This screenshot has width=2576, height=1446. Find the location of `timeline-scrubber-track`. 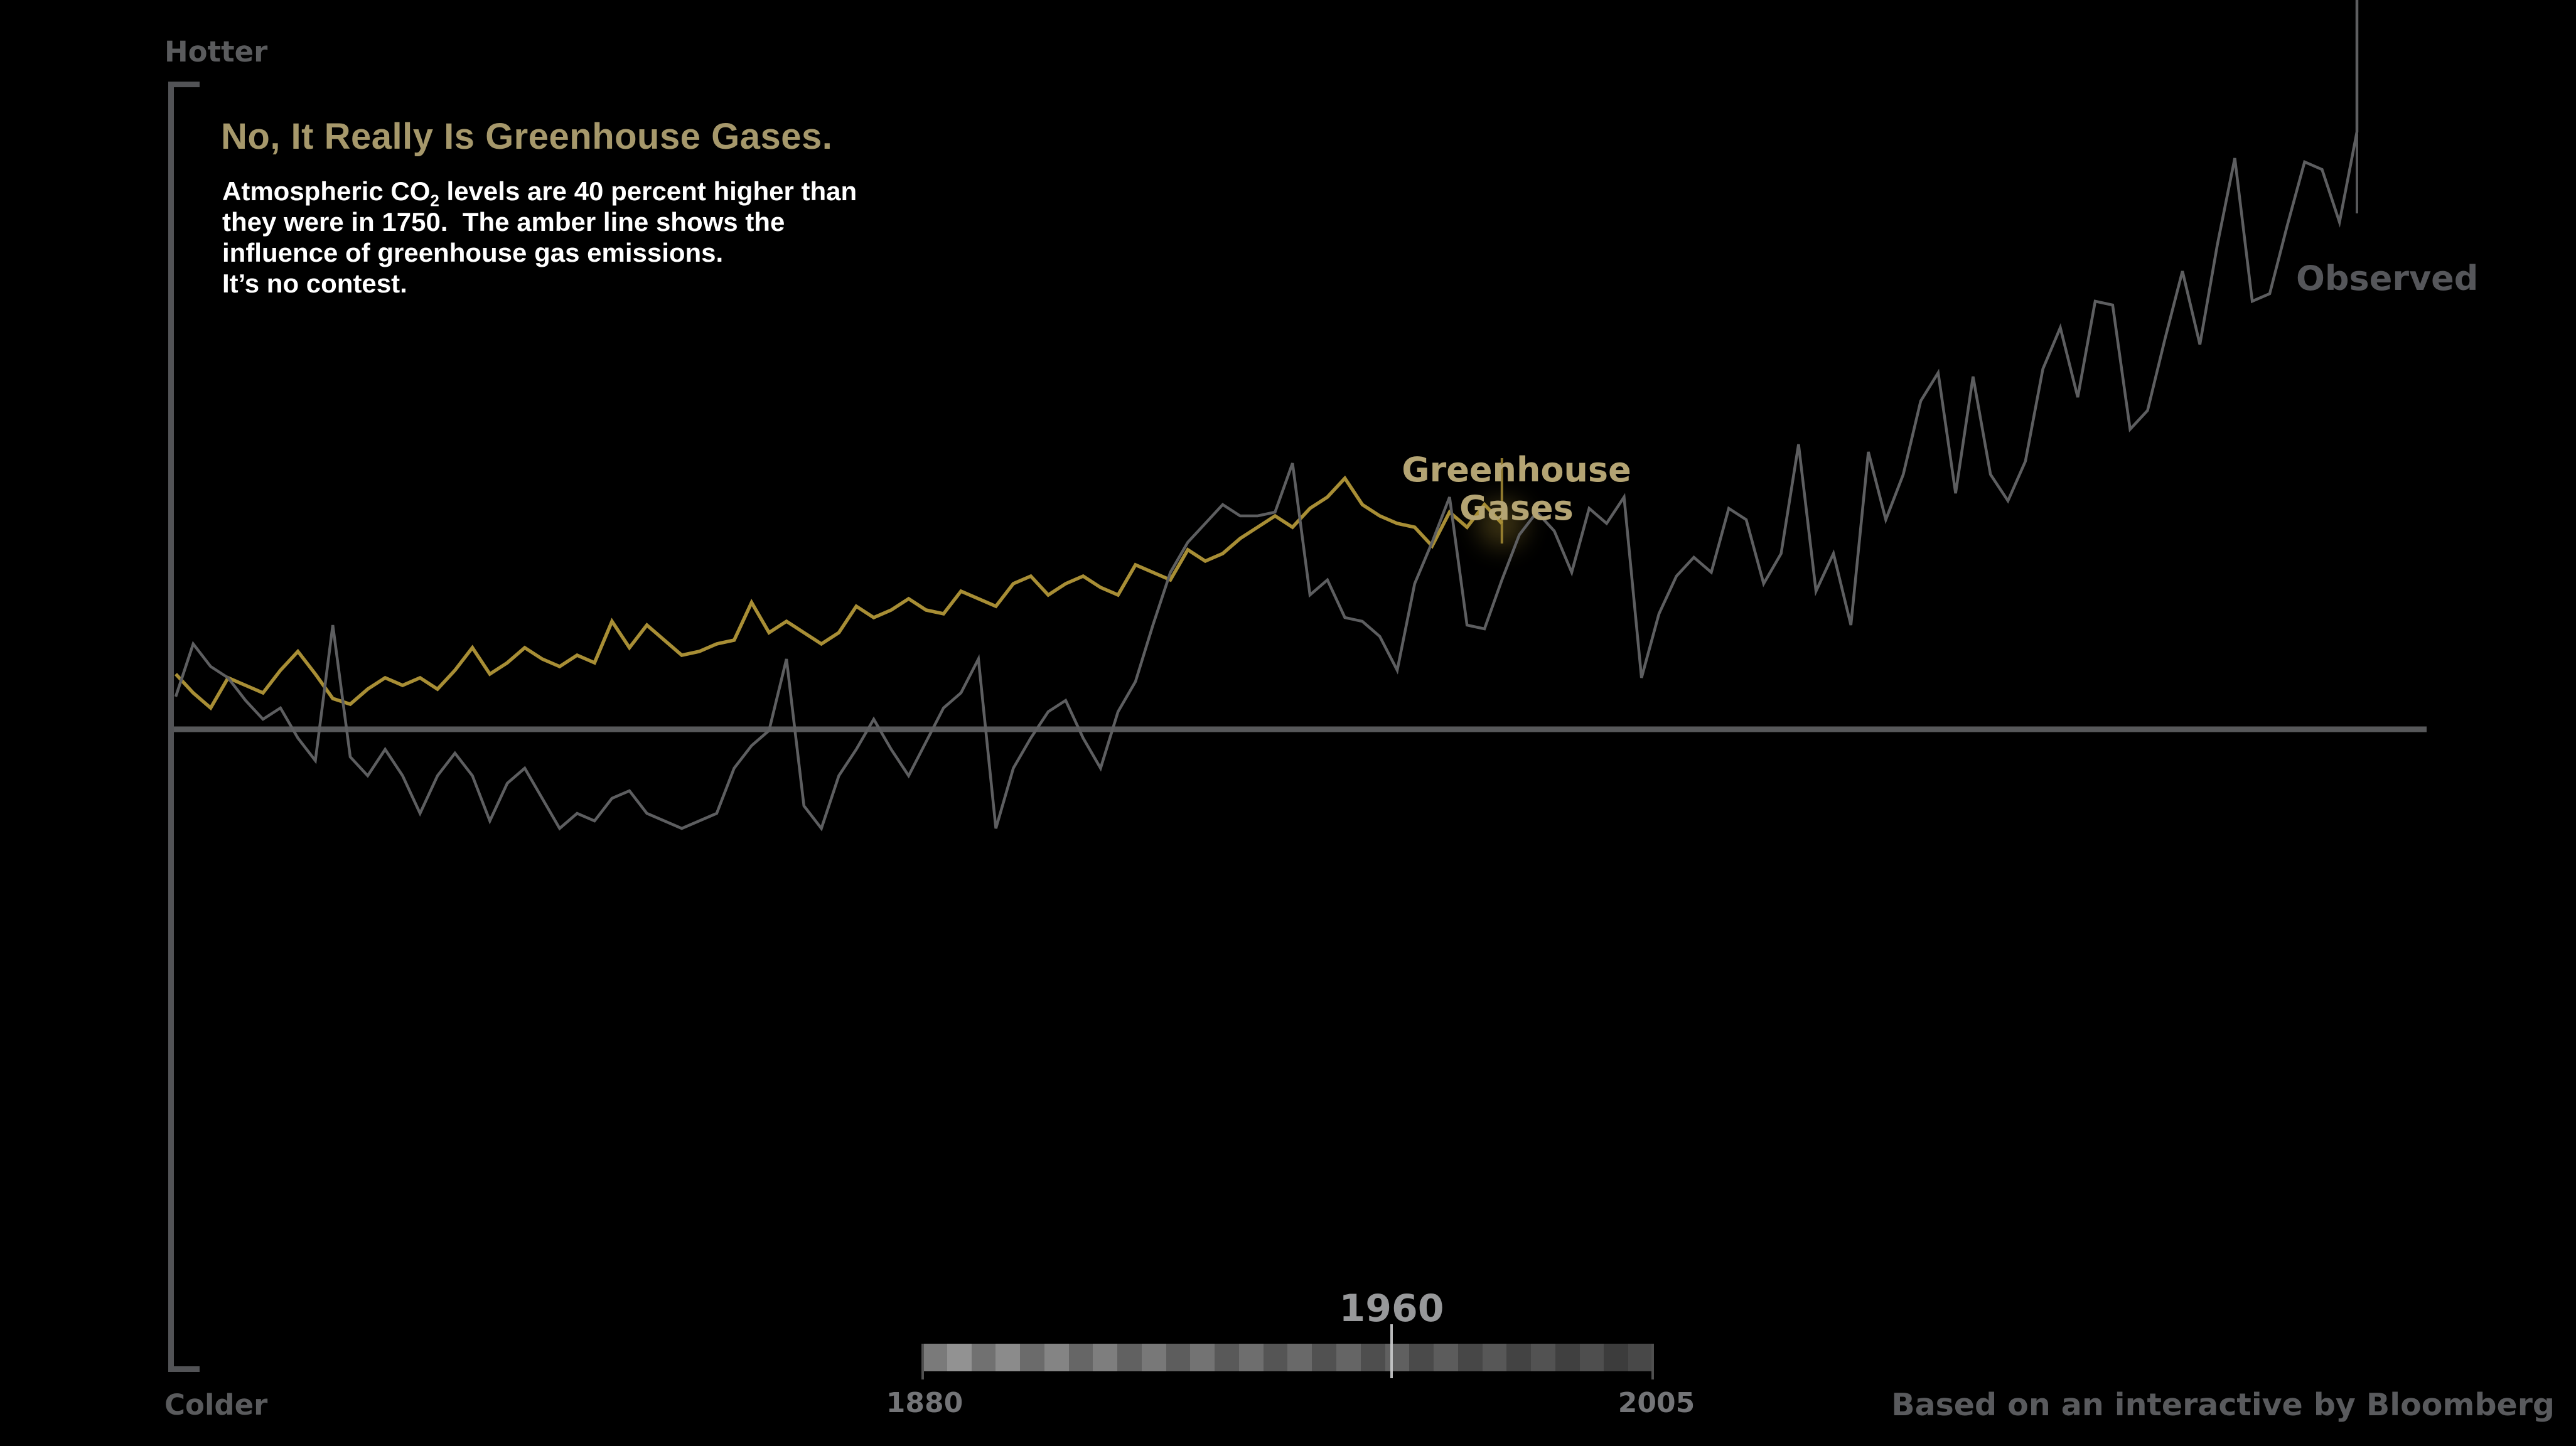

timeline-scrubber-track is located at coordinates (1288, 1357).